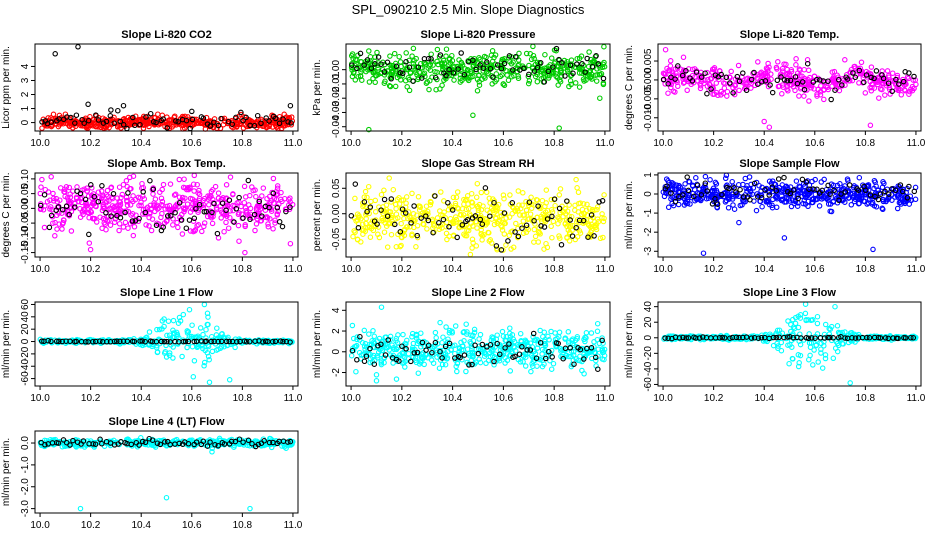 The image size is (936, 540). Describe the element at coordinates (815, 143) in the screenshot. I see `x-tick-label: 10.6` at that location.